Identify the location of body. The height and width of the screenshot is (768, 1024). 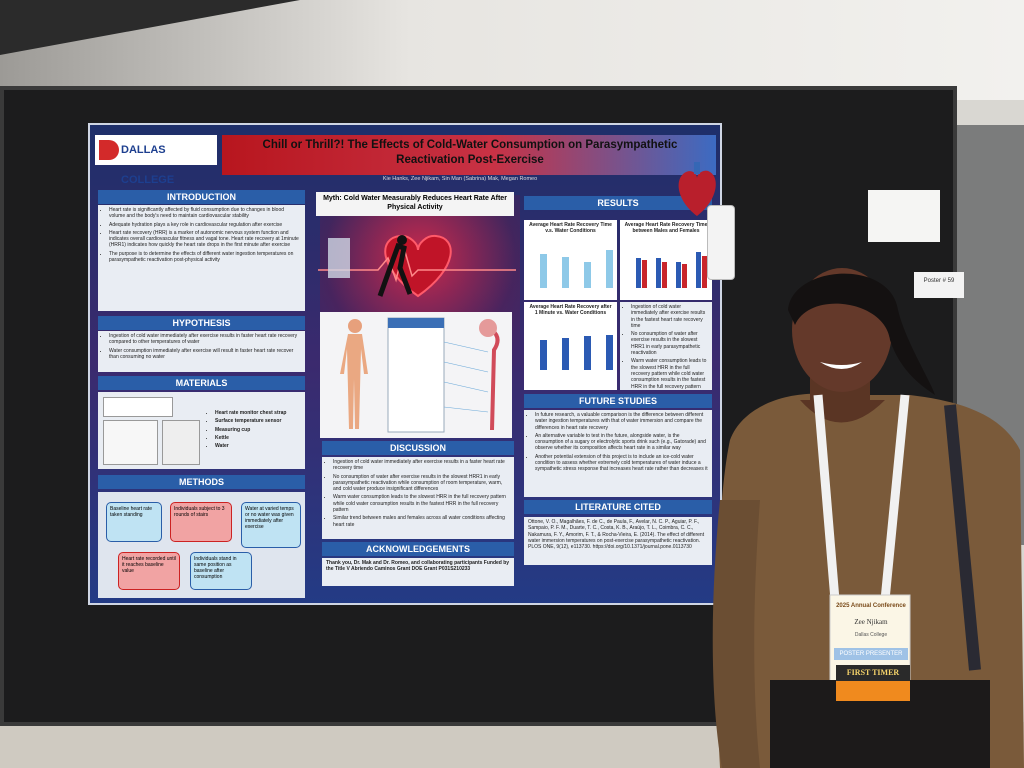
(354, 381).